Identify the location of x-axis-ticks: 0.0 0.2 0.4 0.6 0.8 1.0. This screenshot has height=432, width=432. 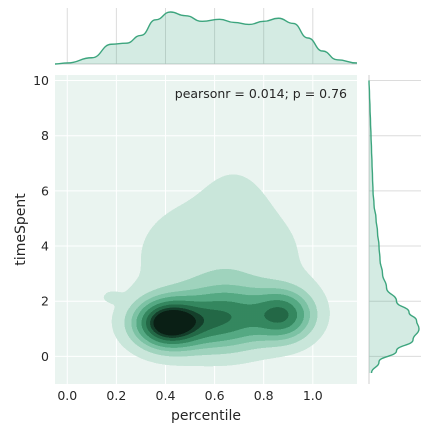
(189, 395).